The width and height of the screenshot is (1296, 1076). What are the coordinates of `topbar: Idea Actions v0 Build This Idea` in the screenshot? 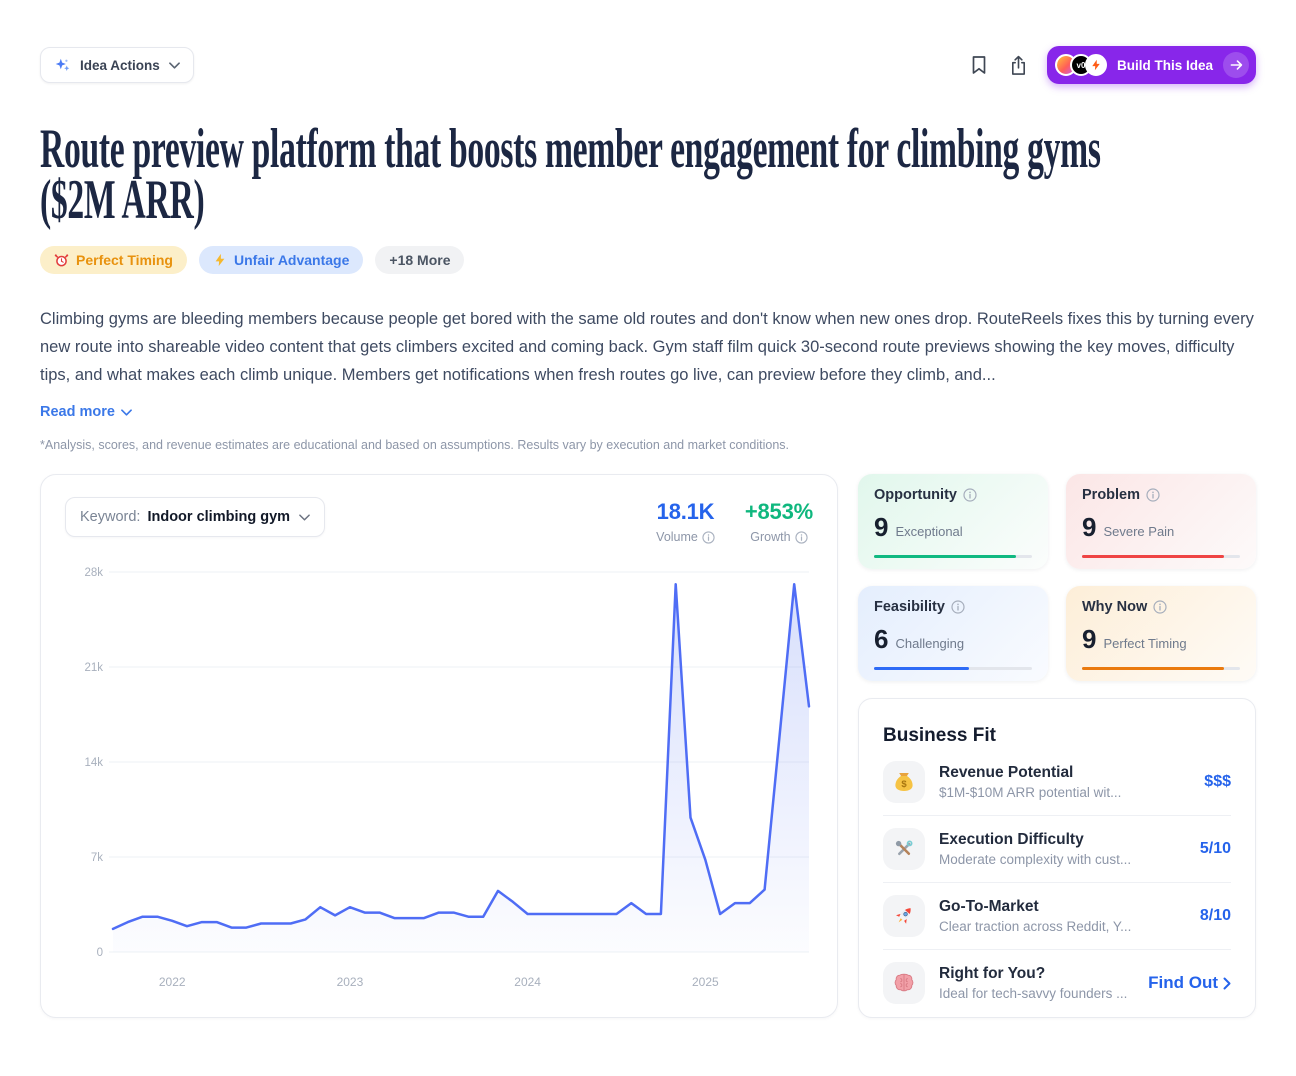 It's located at (648, 42).